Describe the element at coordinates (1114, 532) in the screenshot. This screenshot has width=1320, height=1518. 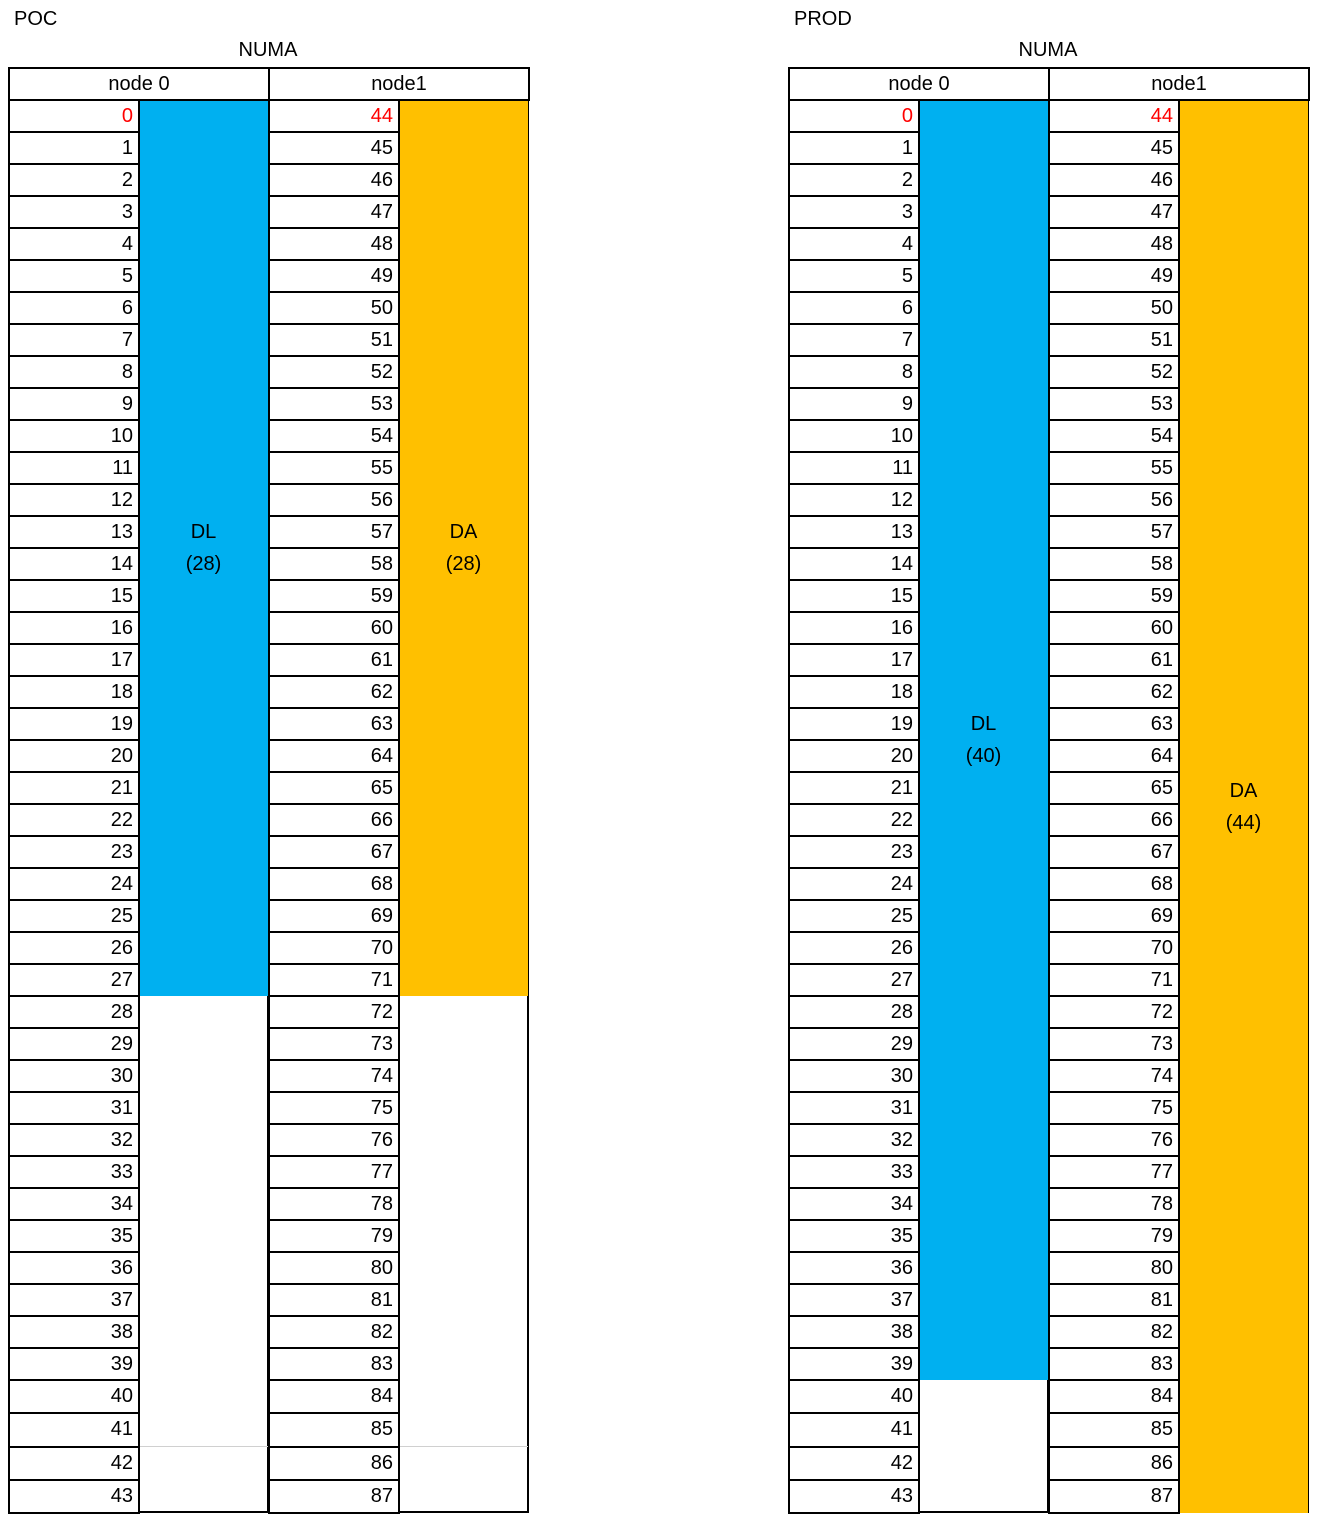
I see `cpu-cell: 57` at that location.